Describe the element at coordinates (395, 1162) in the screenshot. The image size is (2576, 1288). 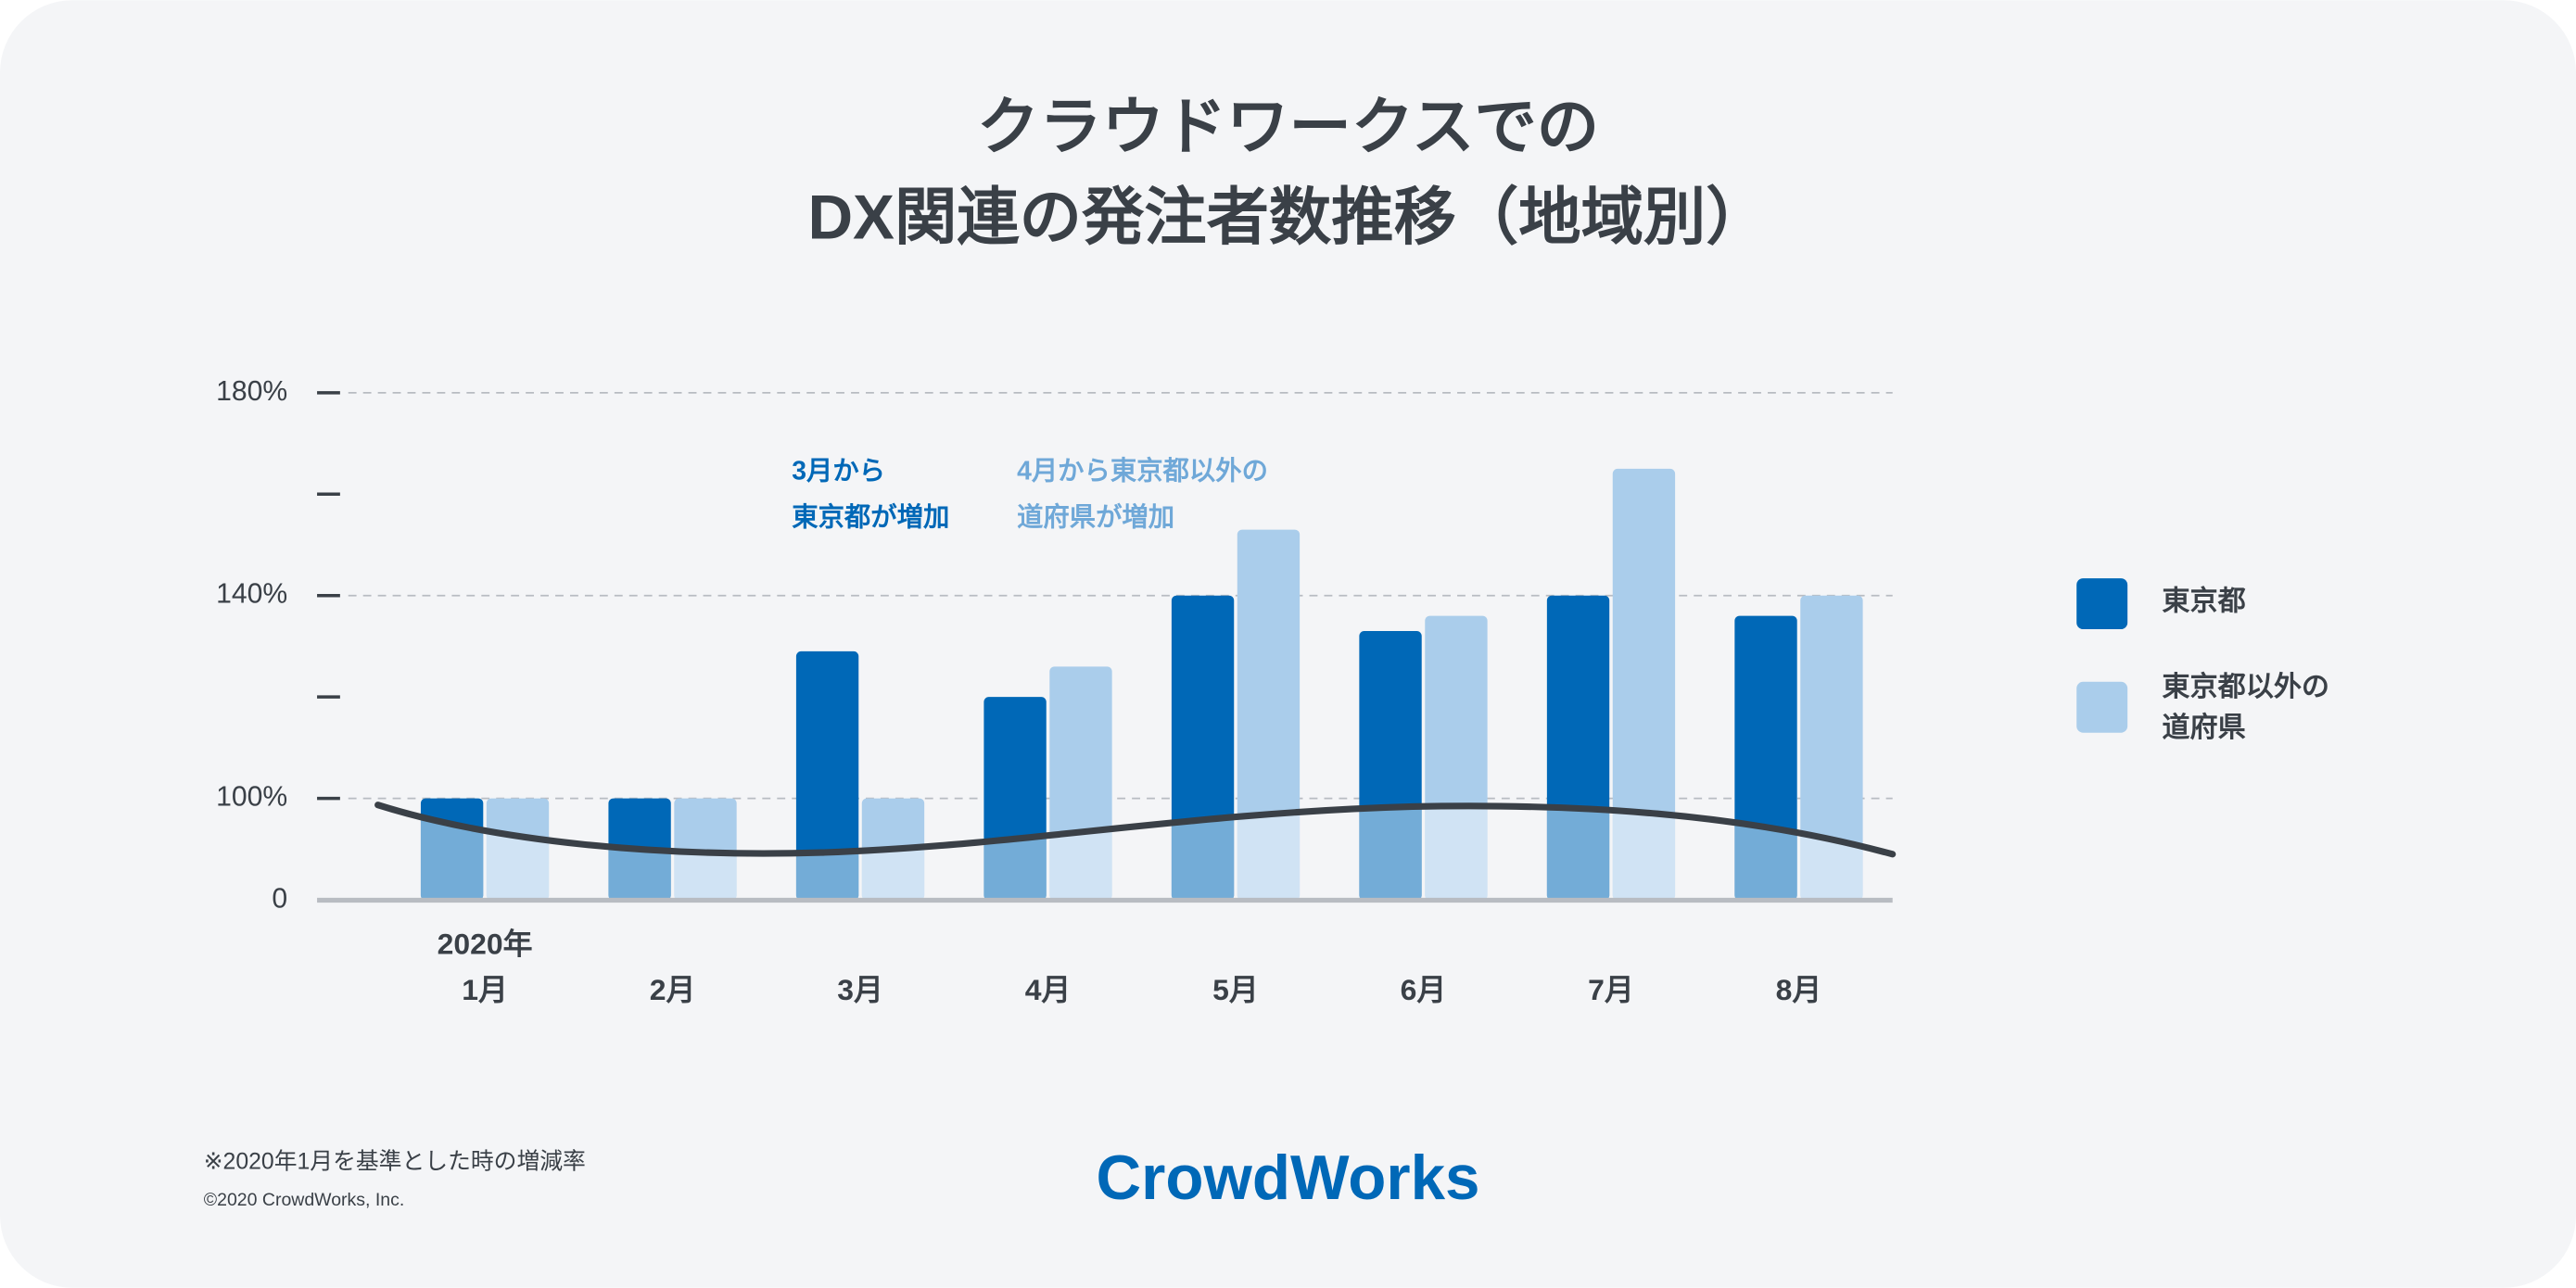
I see `footnote: ※2020年1月を基準とした時の増減率` at that location.